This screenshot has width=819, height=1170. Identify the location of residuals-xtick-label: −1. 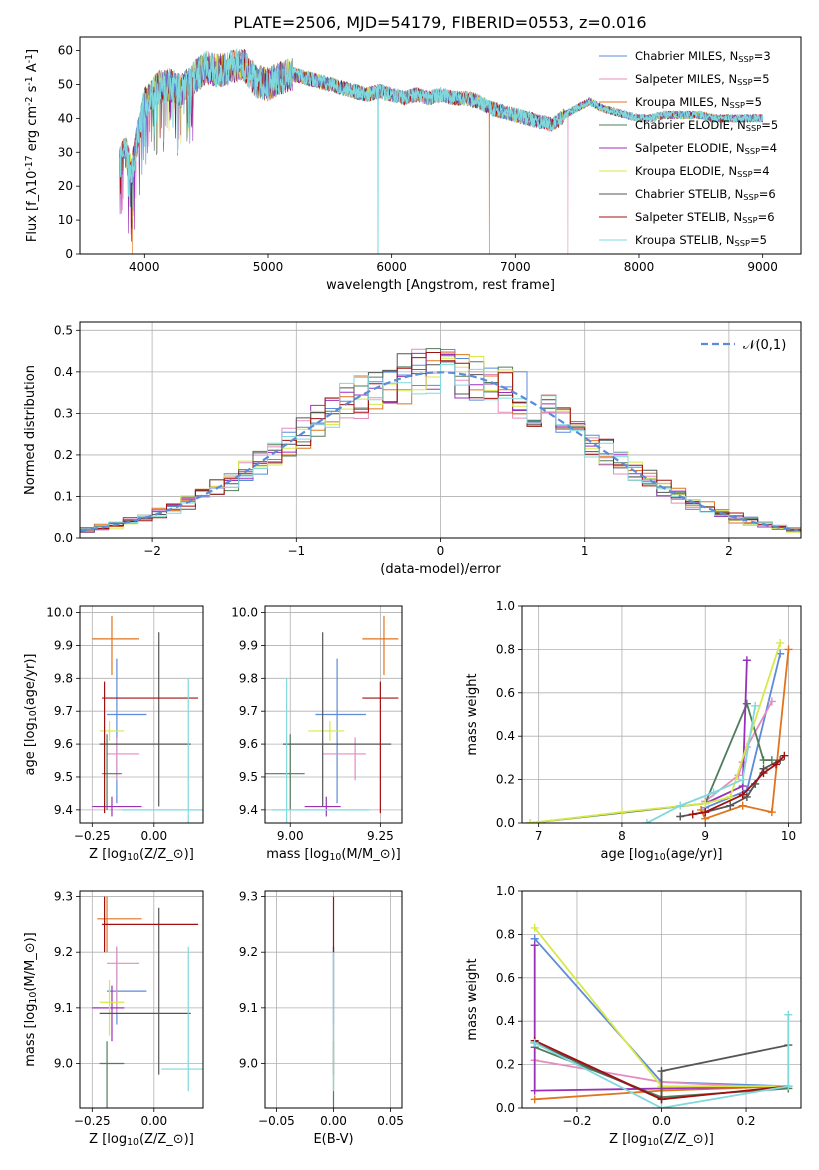
(296, 551).